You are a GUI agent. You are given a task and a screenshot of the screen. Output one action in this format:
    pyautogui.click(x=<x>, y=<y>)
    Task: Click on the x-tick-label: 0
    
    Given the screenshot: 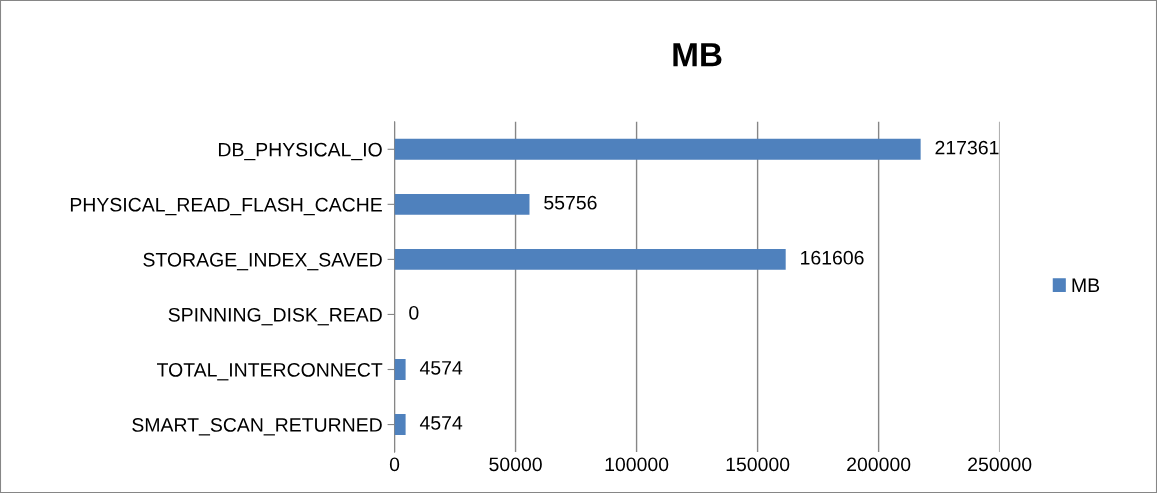 What is the action you would take?
    pyautogui.click(x=394, y=464)
    